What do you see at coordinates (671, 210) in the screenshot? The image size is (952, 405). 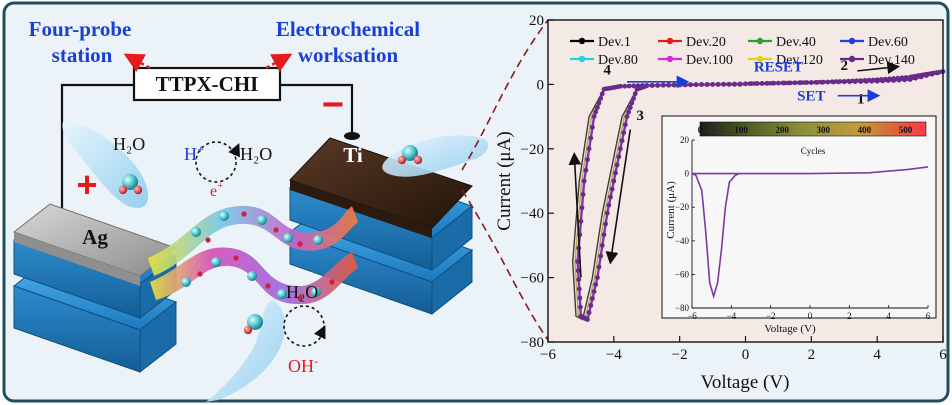 I see `inset-chart-ylabel: Current (μA)` at bounding box center [671, 210].